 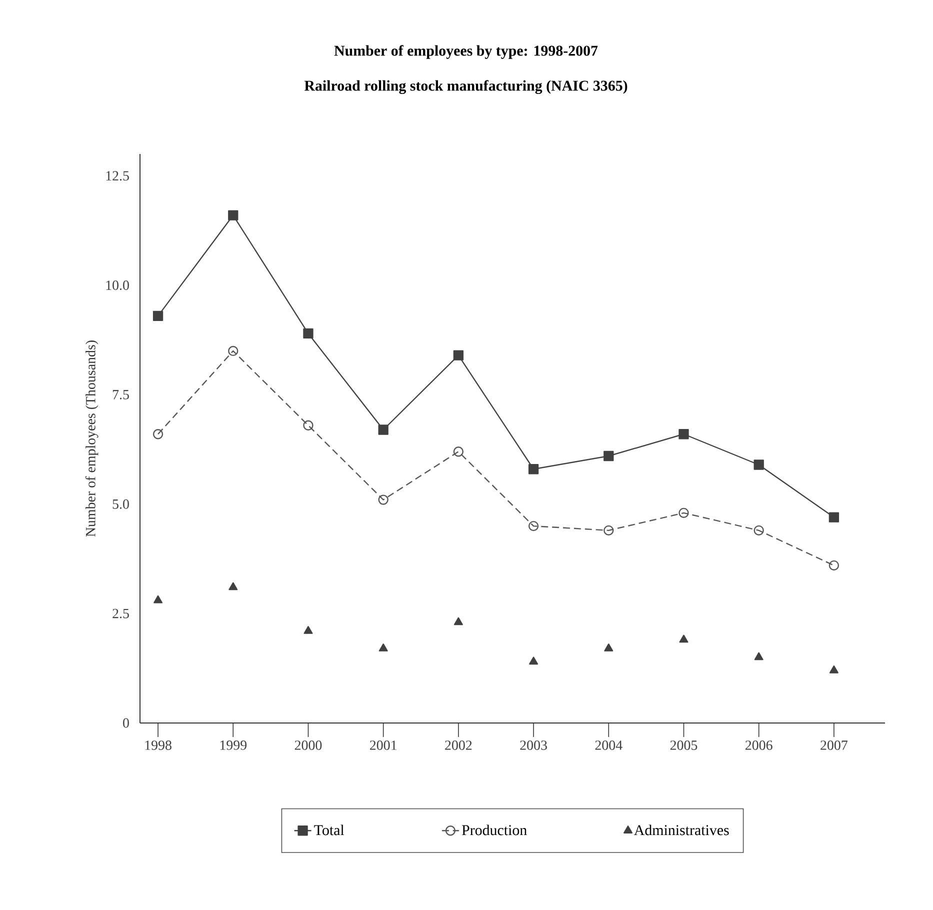 I want to click on y-tick-label: 12.5, so click(x=117, y=176).